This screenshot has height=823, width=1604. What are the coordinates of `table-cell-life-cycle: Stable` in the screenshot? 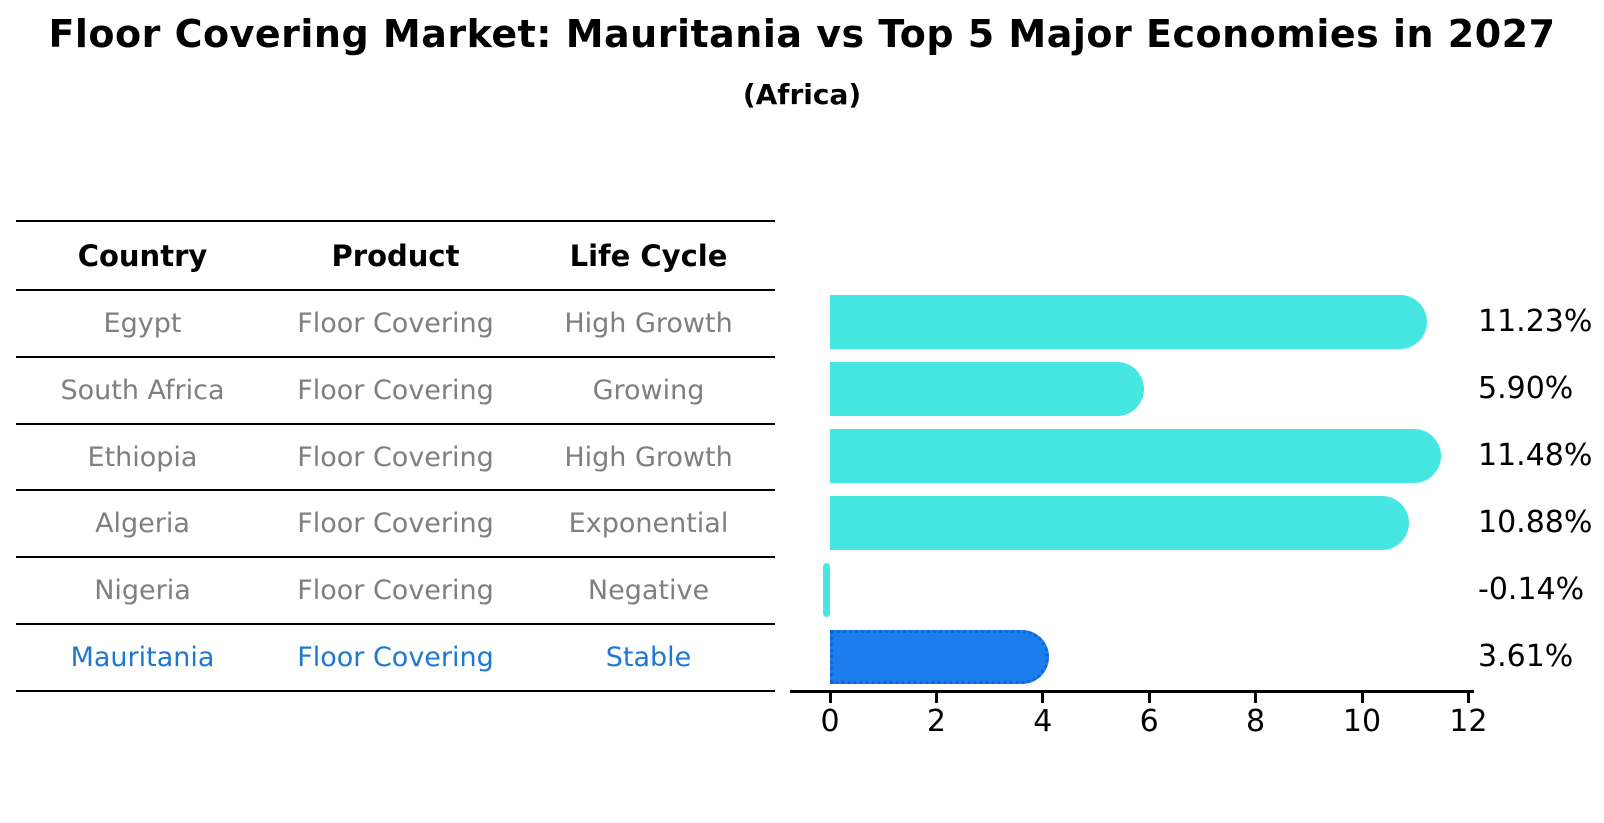 It's located at (648, 658).